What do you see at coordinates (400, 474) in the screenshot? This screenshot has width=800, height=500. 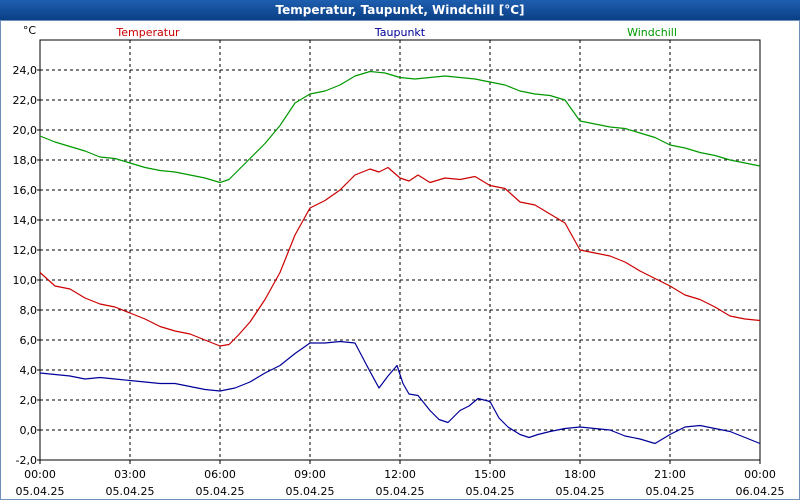 I see `x-tick-time-label: 12:00` at bounding box center [400, 474].